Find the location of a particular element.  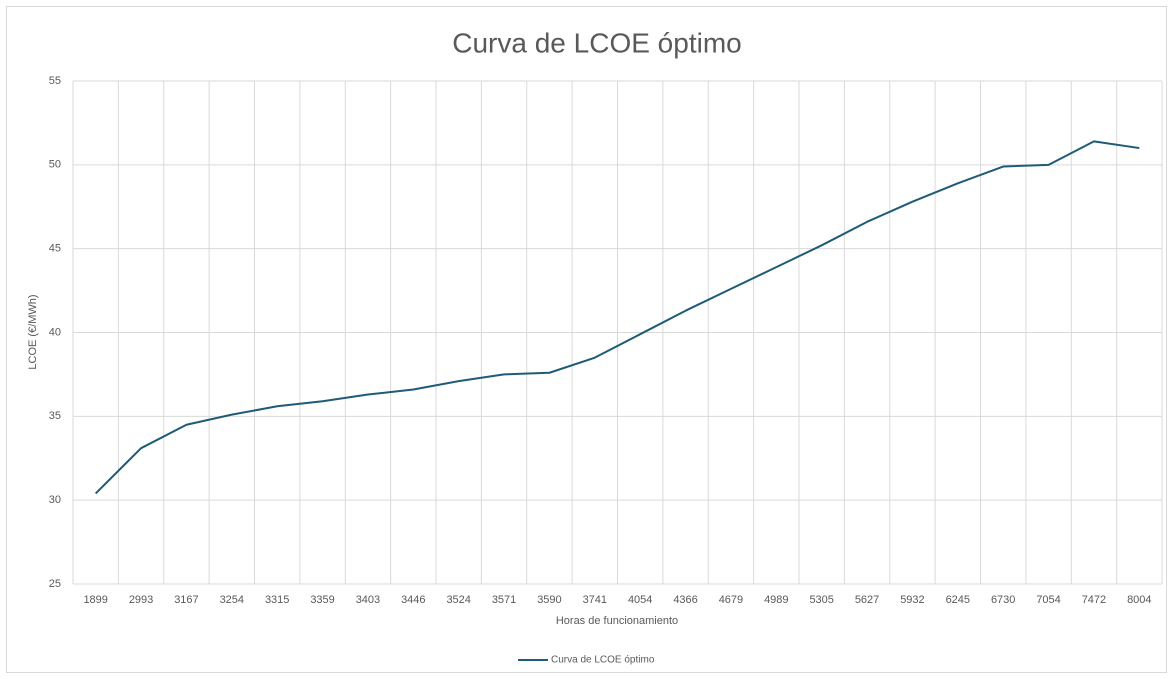

y-tick-label: 35 is located at coordinates (55, 416).